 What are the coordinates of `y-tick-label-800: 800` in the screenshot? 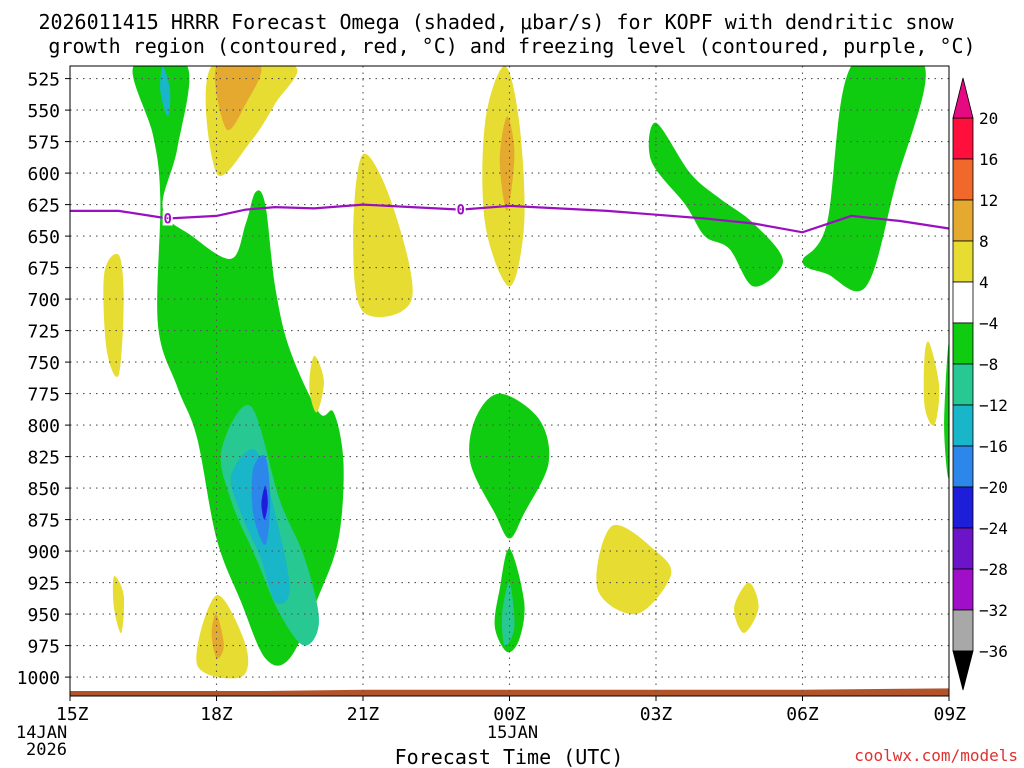 It's located at (43, 426).